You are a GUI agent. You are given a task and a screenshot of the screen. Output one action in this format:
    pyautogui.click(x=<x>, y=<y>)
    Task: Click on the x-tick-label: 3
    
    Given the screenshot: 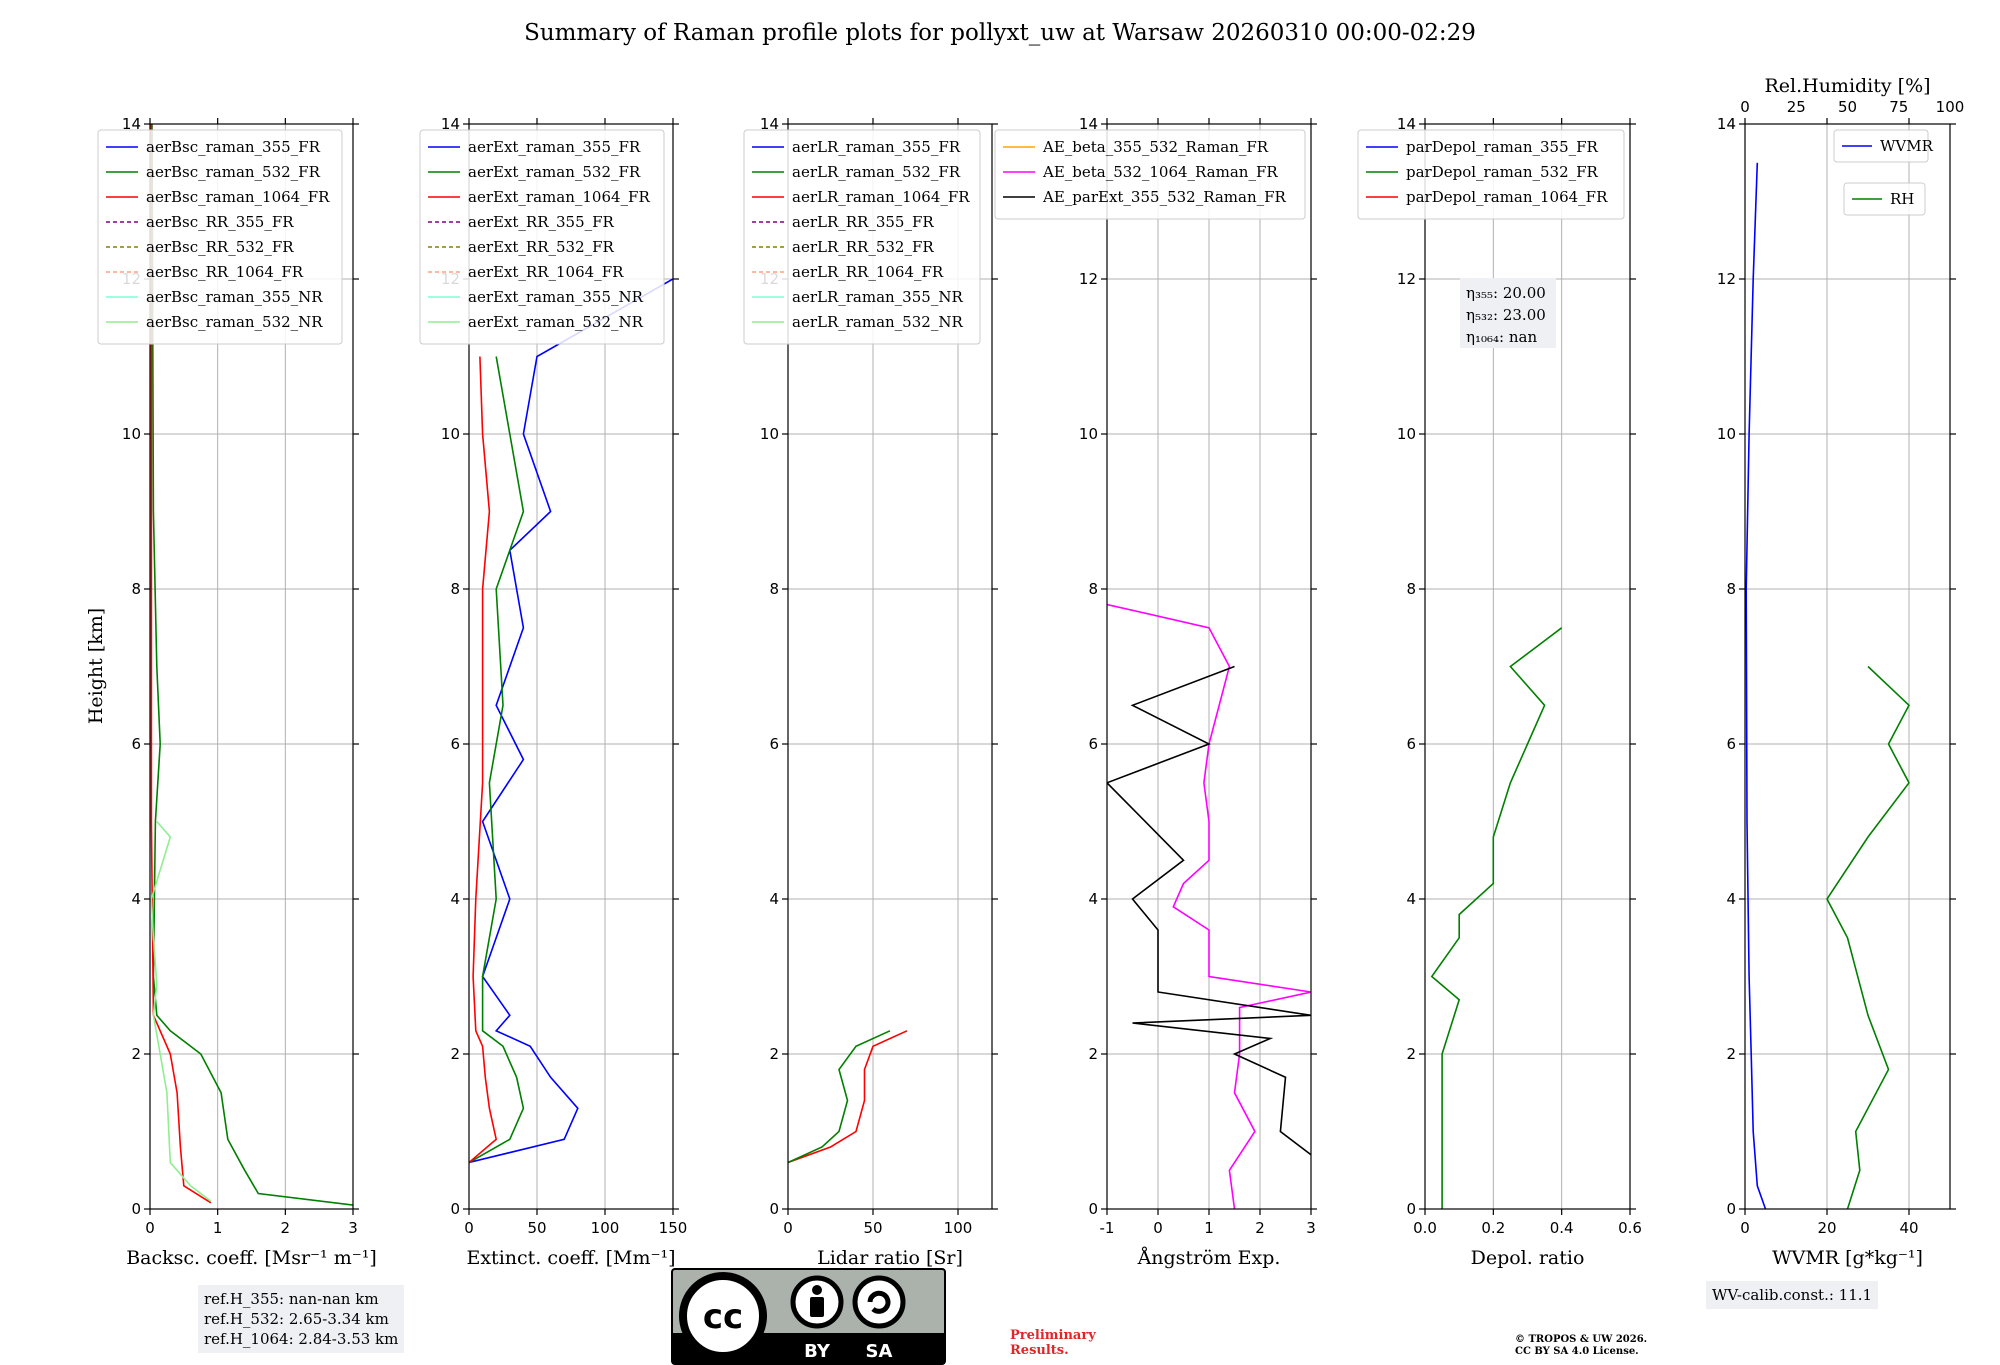 What is the action you would take?
    pyautogui.click(x=1311, y=1228)
    